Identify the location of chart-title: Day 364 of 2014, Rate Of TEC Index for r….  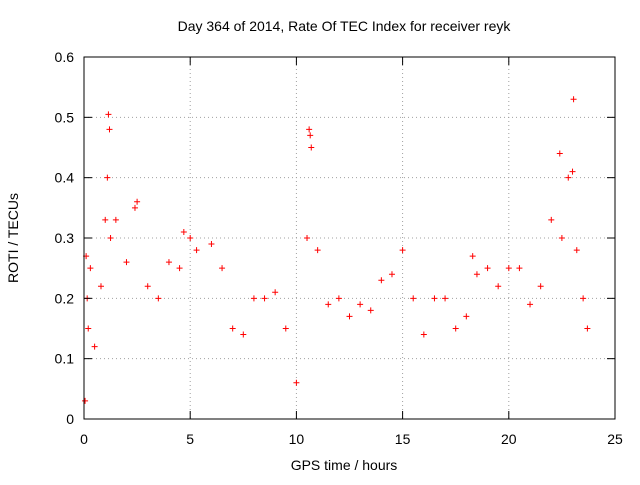
(345, 26).